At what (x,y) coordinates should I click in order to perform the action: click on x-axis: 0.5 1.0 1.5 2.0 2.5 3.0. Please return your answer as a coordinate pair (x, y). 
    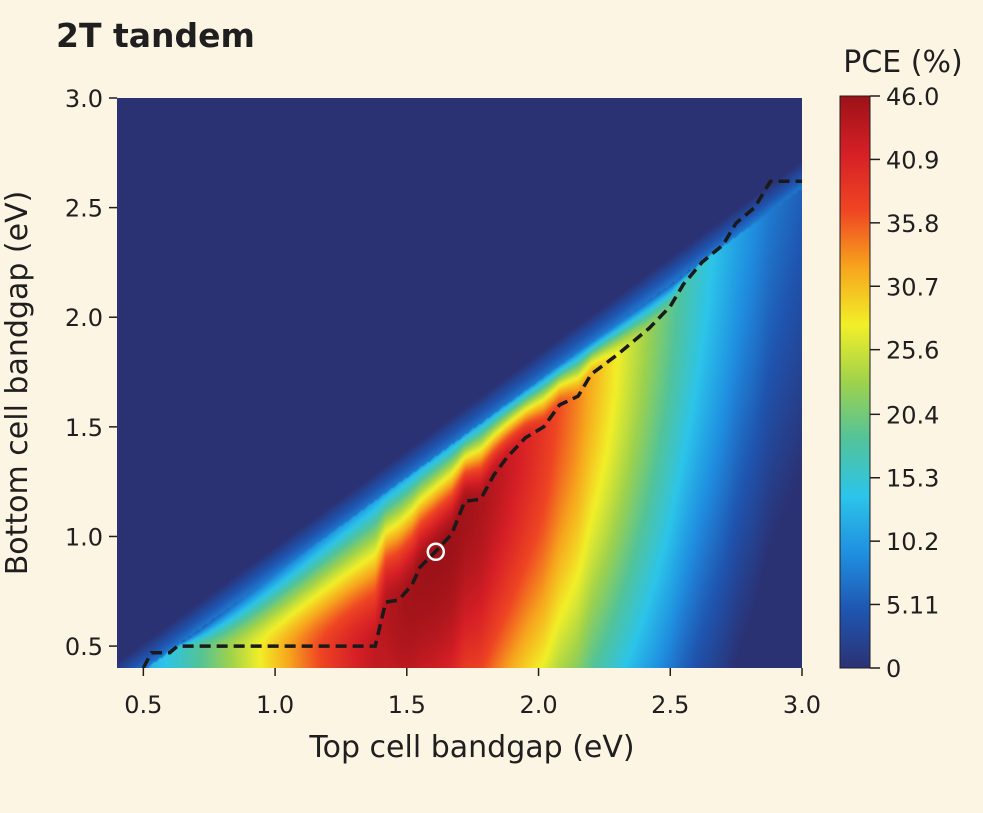
    Looking at the image, I should click on (472, 693).